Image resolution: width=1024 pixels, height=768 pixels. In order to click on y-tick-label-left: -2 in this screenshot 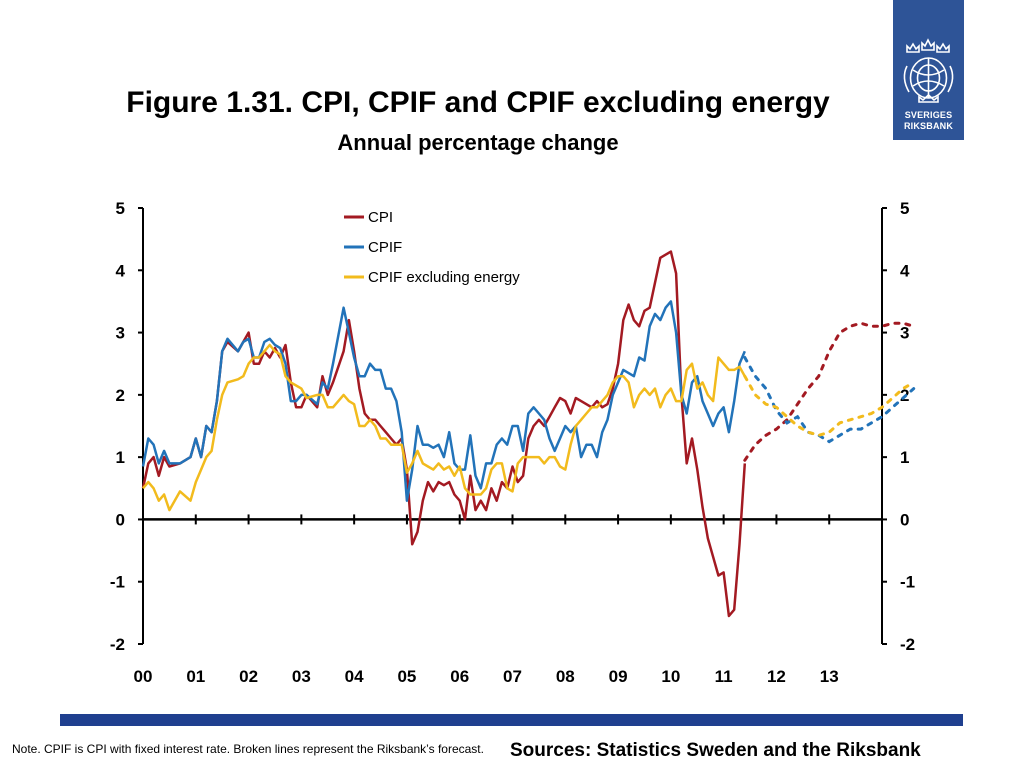, I will do `click(117, 644)`.